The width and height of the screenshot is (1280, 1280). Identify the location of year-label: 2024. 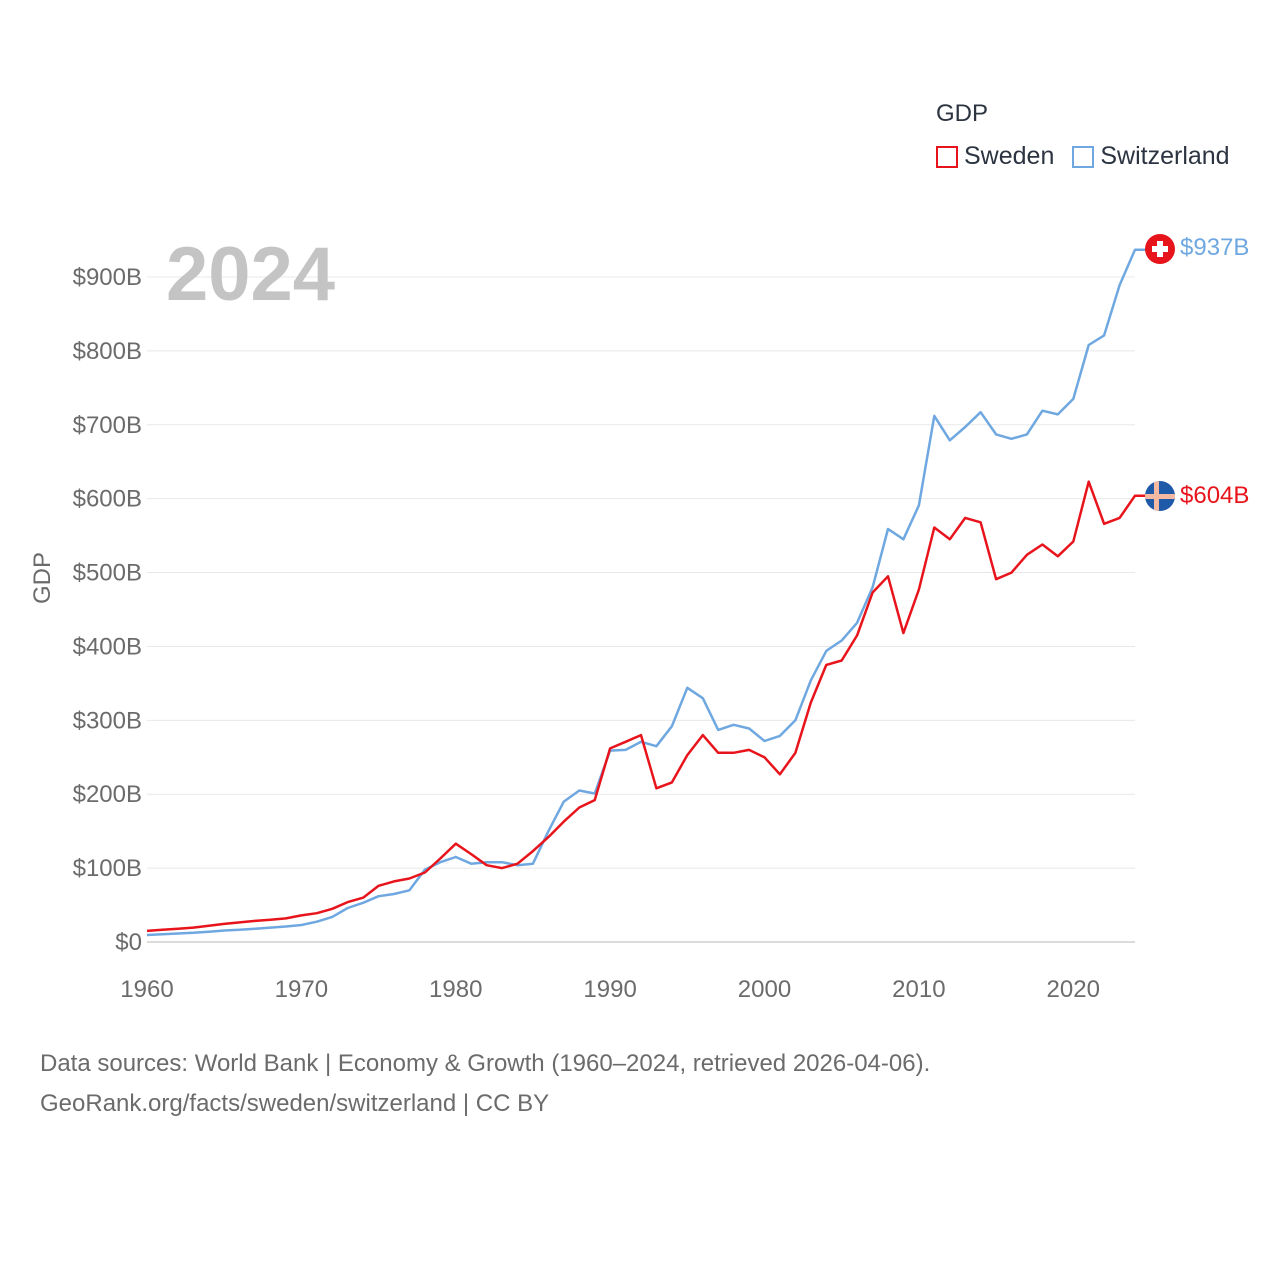
(250, 274).